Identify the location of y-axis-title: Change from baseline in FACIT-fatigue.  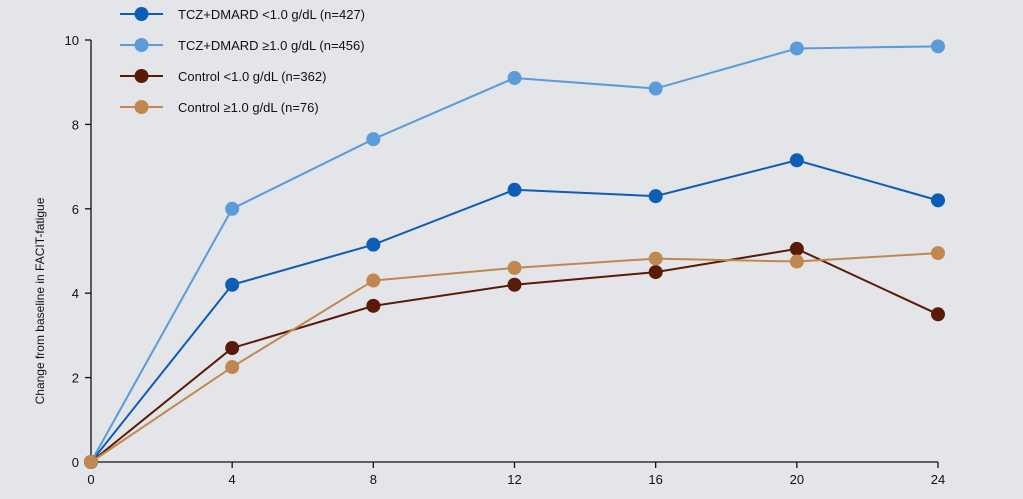
(40, 300).